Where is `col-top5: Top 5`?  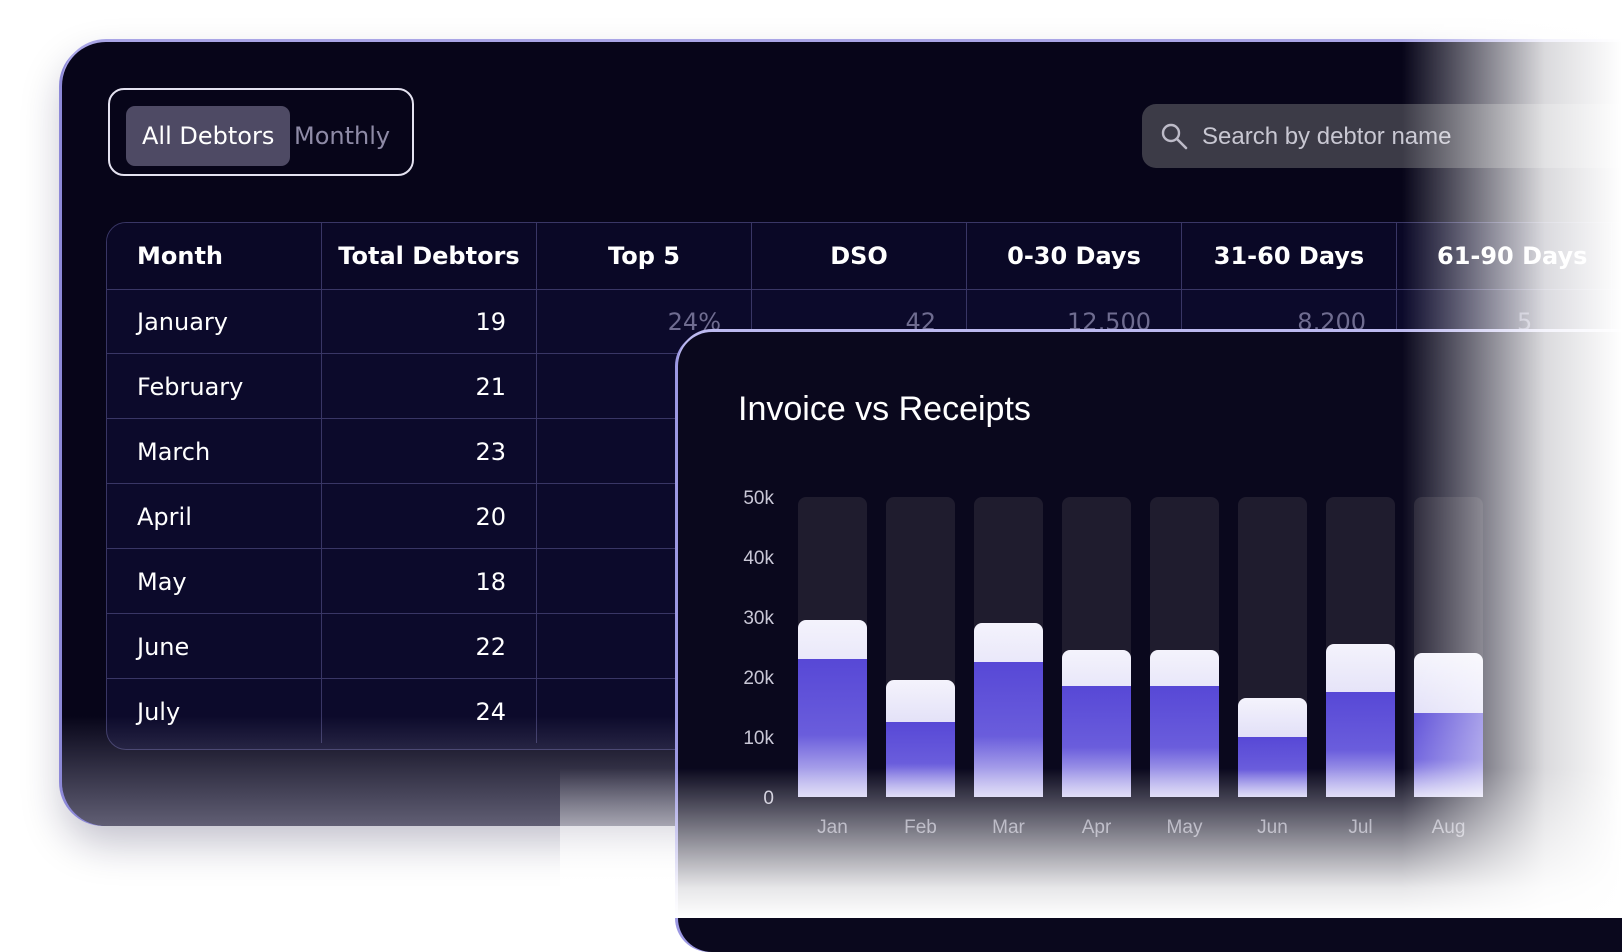 col-top5: Top 5 is located at coordinates (644, 256).